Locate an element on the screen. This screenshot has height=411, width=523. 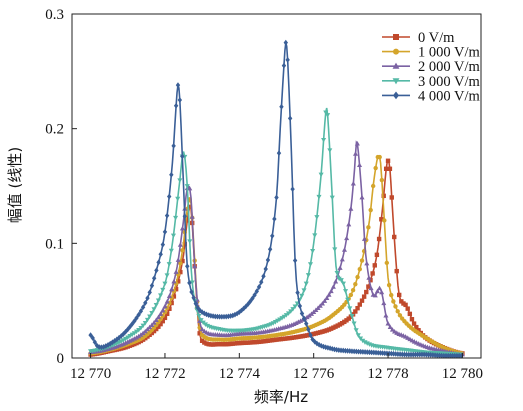
x-tick-label: 12 776 is located at coordinates (314, 374).